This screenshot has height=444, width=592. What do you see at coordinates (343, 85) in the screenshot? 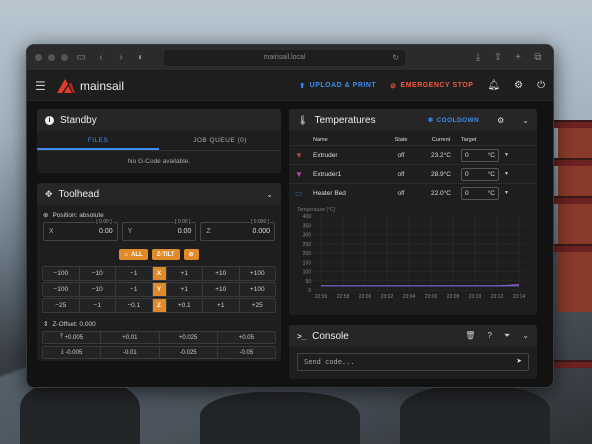
I see `upload-print-label: UPLOAD & PRINT` at bounding box center [343, 85].